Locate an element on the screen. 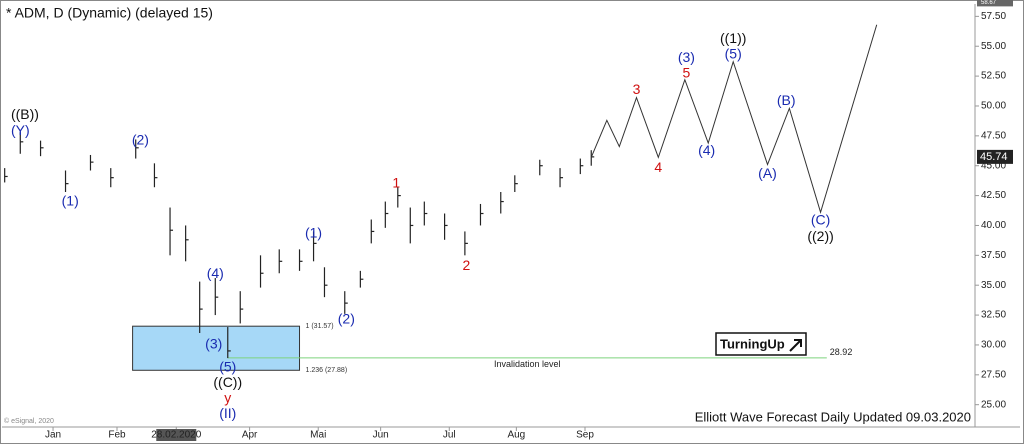 The height and width of the screenshot is (444, 1024). y-tick-label: 45.00 is located at coordinates (993, 165).